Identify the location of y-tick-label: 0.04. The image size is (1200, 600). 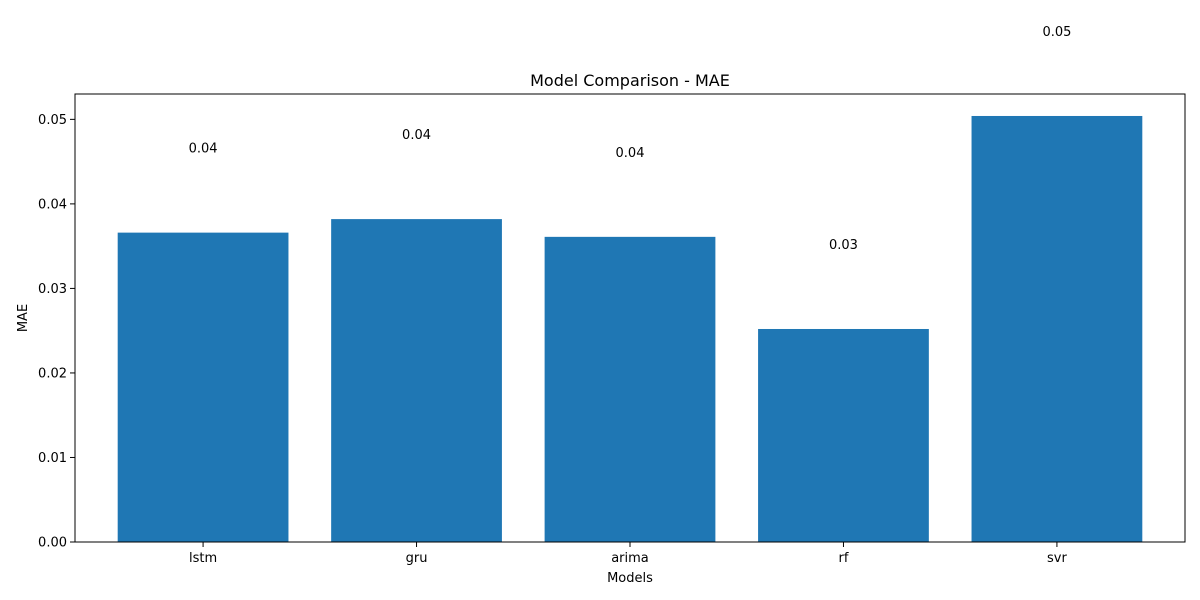
(52, 204).